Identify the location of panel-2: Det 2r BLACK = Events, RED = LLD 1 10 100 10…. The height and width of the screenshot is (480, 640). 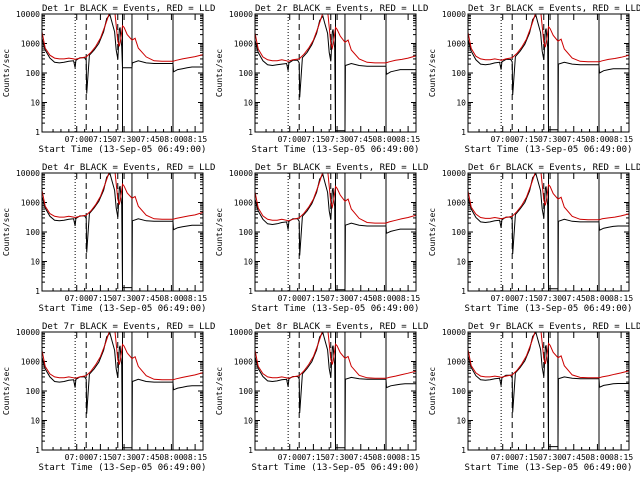
(321, 79).